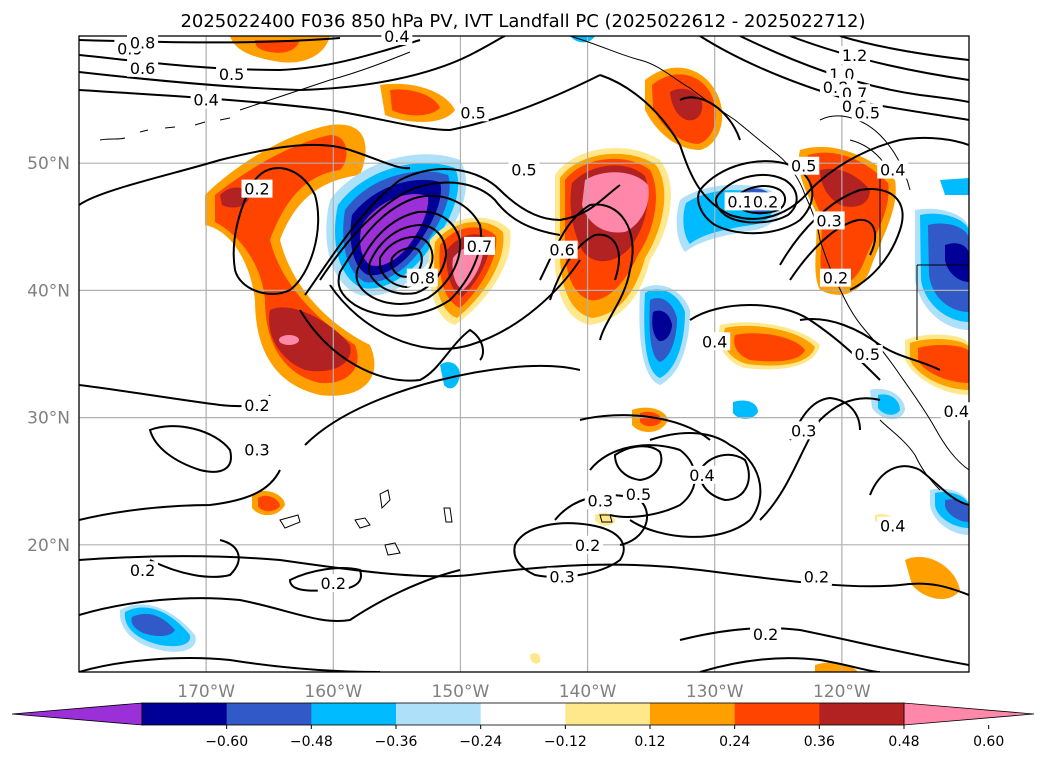  Describe the element at coordinates (842, 692) in the screenshot. I see `x-tick-label: 120°W` at that location.